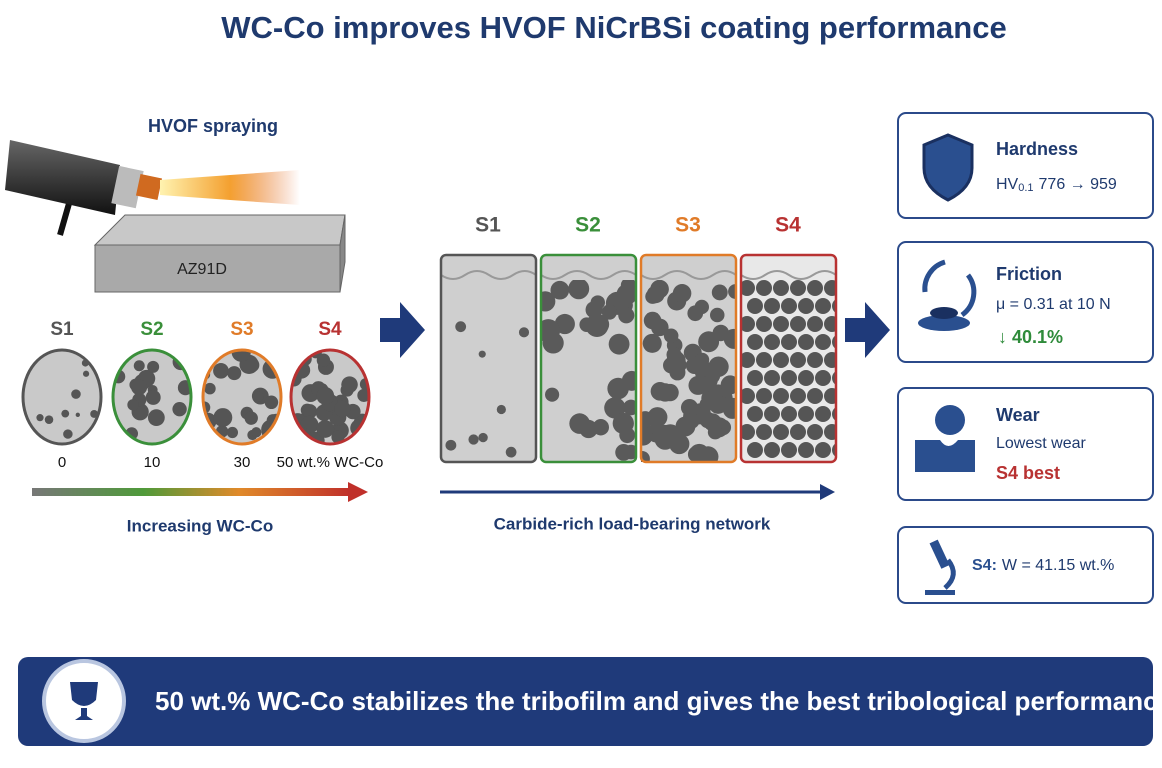  Describe the element at coordinates (688, 358) in the screenshot. I see `panel-border` at that location.